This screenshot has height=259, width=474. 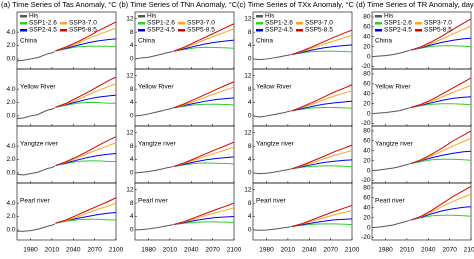 I want to click on legend-label: SSP3-7.0, so click(x=438, y=23).